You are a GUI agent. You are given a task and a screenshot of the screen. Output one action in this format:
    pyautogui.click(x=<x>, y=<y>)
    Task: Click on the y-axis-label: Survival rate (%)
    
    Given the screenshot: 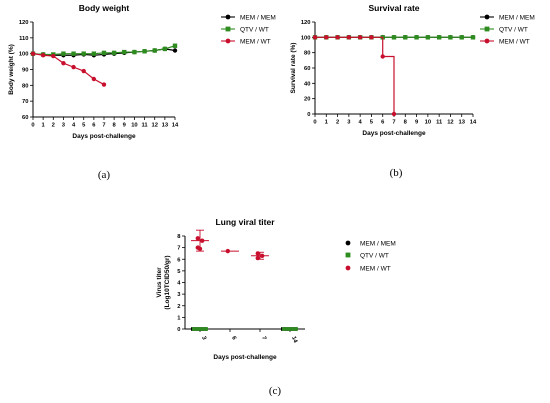 What is the action you would take?
    pyautogui.click(x=293, y=68)
    